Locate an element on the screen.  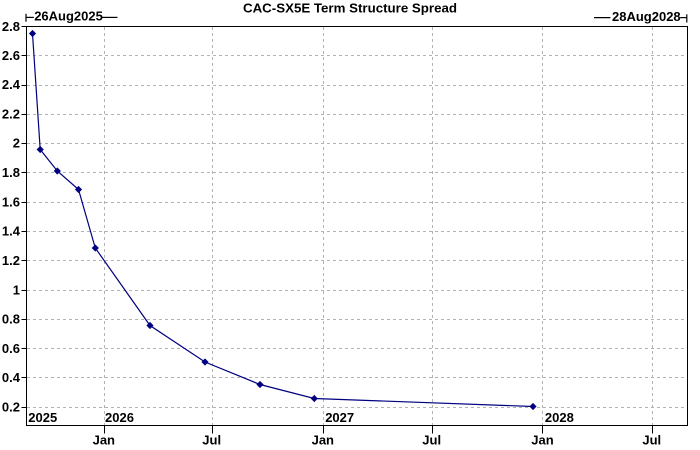
svg-text: 26Aug2025 is located at coordinates (68, 16).